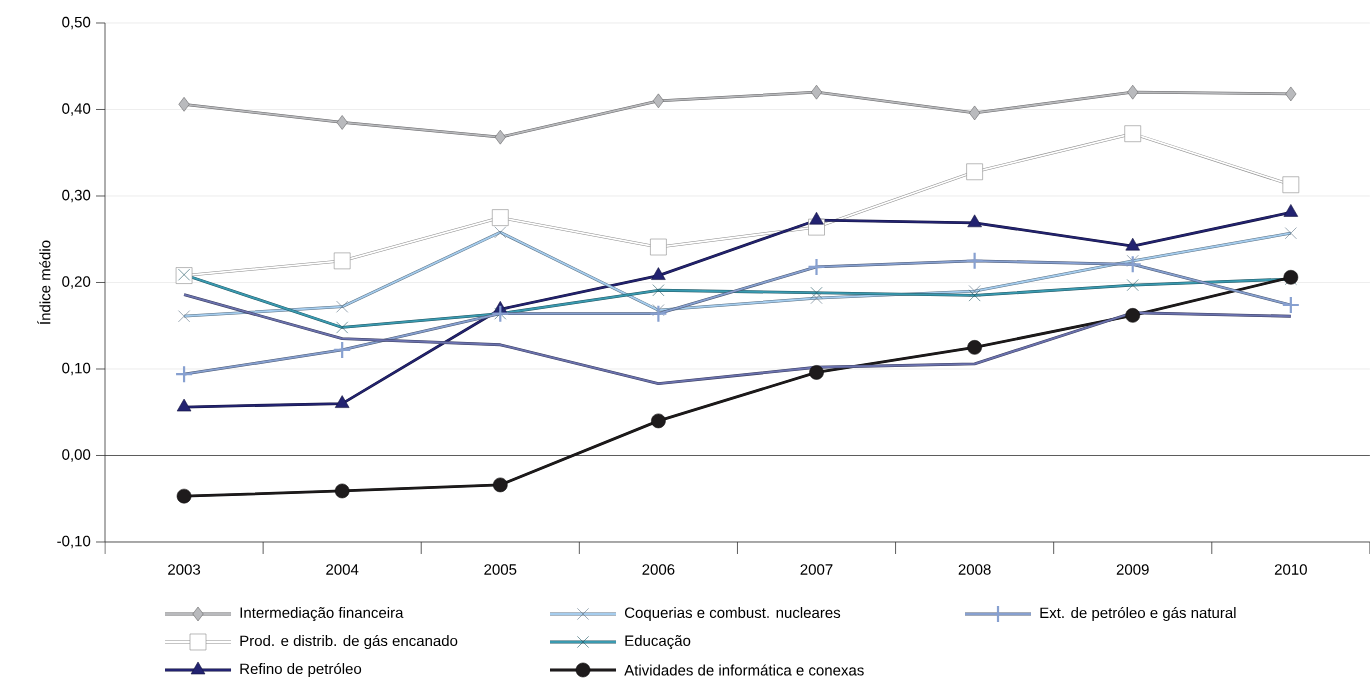 The image size is (1370, 682). What do you see at coordinates (76, 282) in the screenshot?
I see `y-tick-label: 0,20` at bounding box center [76, 282].